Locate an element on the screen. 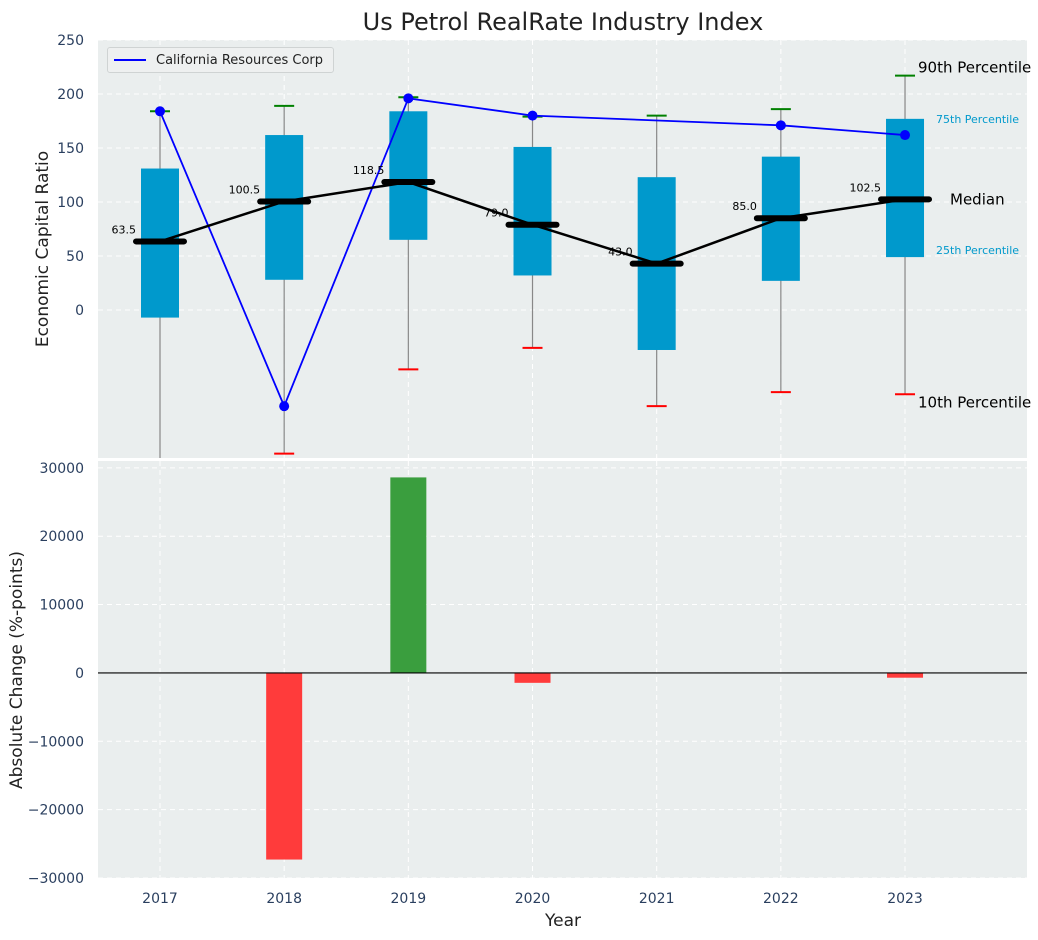  top-y-tick-label: 50 is located at coordinates (75, 257).